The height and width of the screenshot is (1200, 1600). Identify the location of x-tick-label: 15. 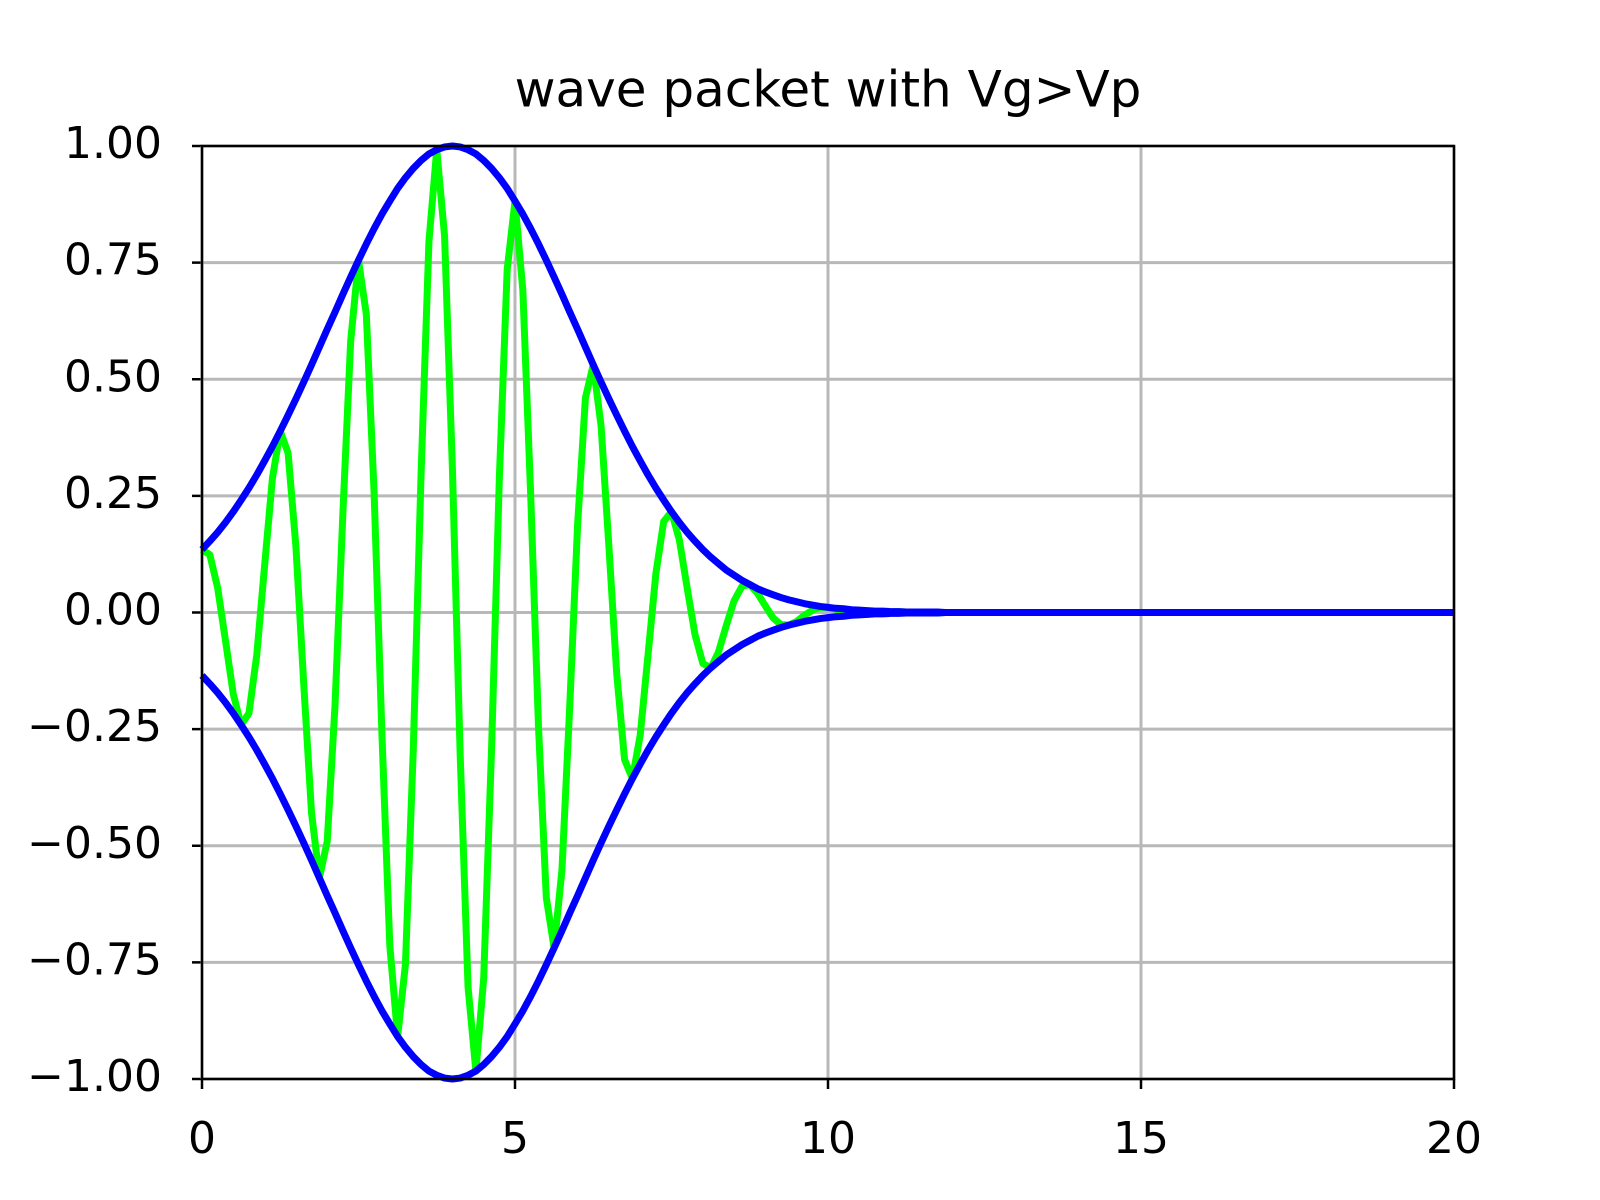
(1141, 1138).